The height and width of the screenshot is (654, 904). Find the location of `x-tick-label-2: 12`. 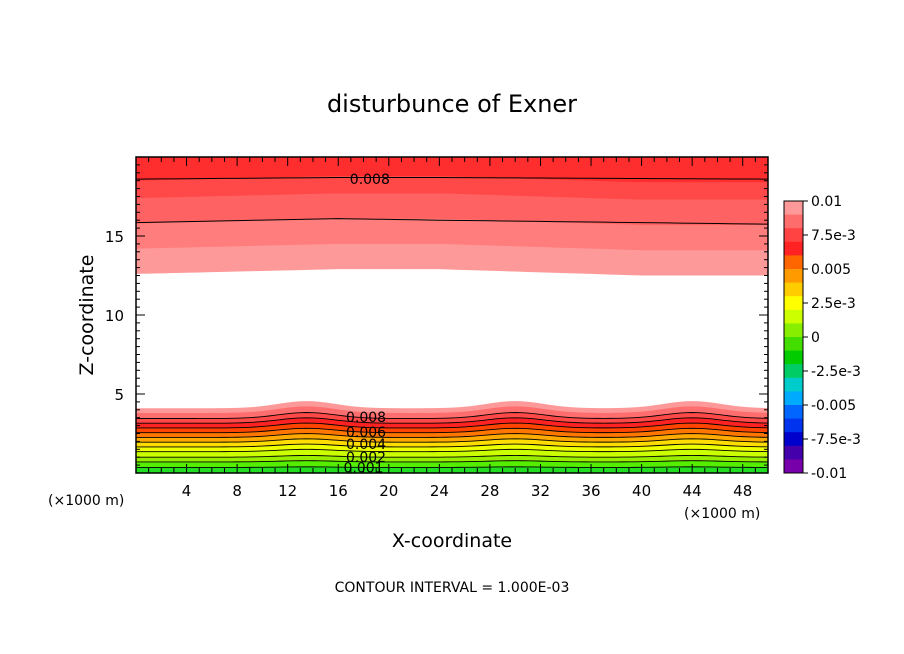

x-tick-label-2: 12 is located at coordinates (287, 491).